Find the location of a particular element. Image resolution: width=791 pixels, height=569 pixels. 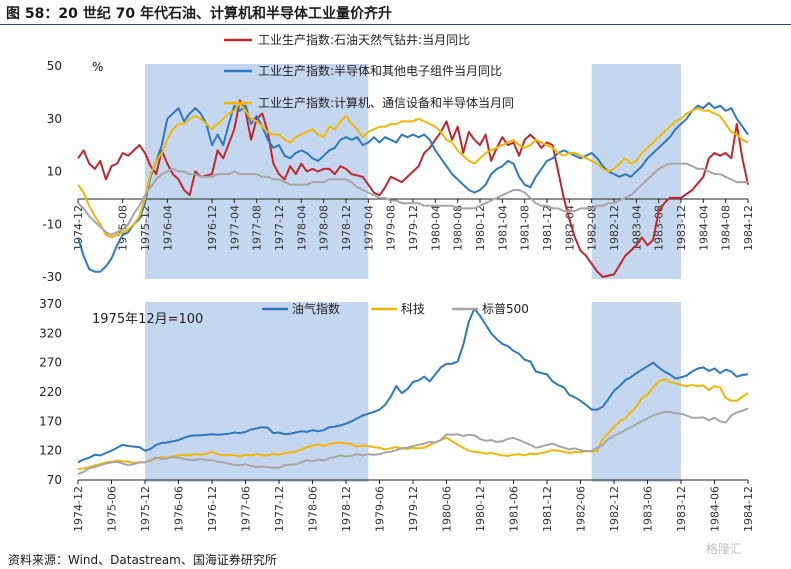

figure-title: 图 58：20 世纪 70 年代石油、计算机和半导体工业量价齐升 is located at coordinates (199, 14).